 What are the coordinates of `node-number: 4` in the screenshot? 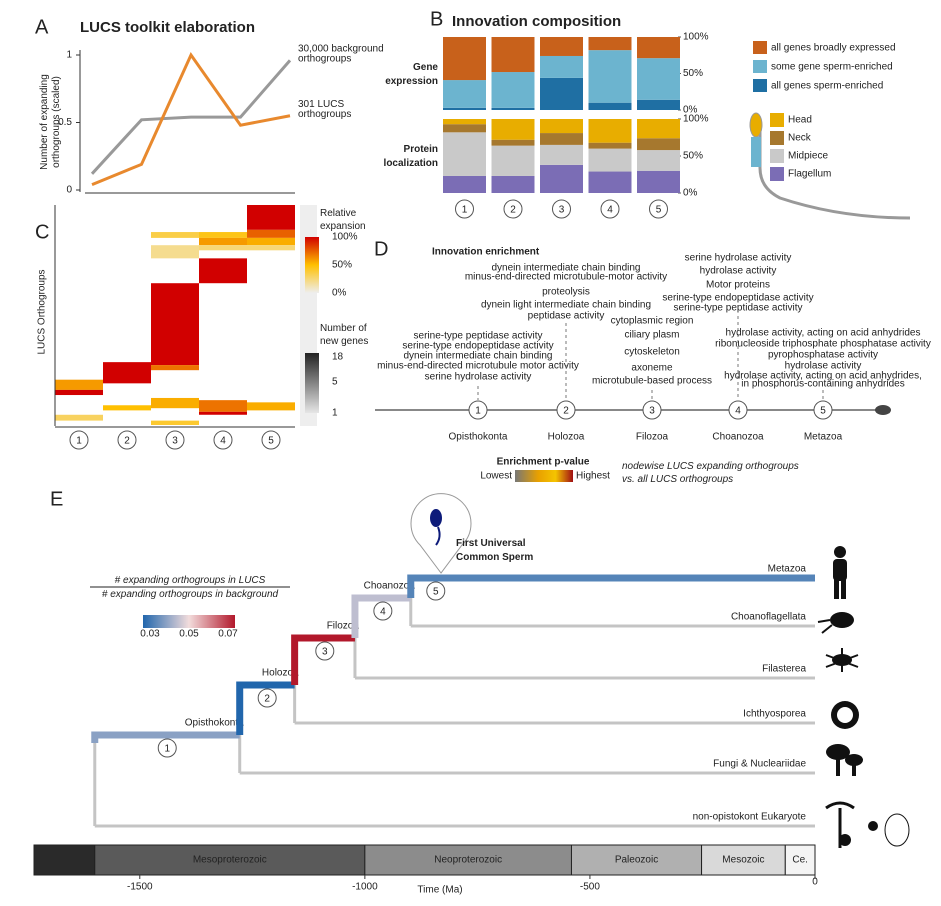 It's located at (383, 612).